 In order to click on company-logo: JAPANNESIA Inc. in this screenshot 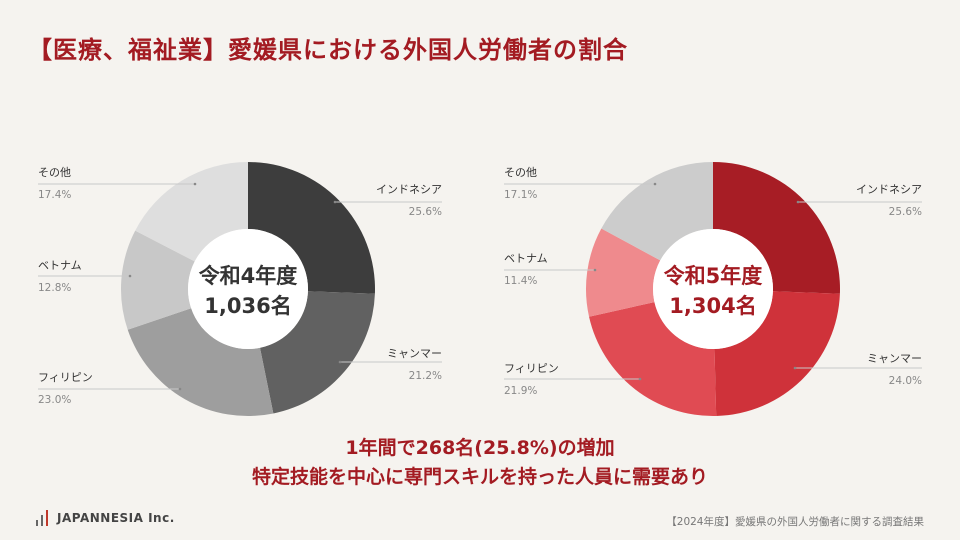, I will do `click(105, 518)`.